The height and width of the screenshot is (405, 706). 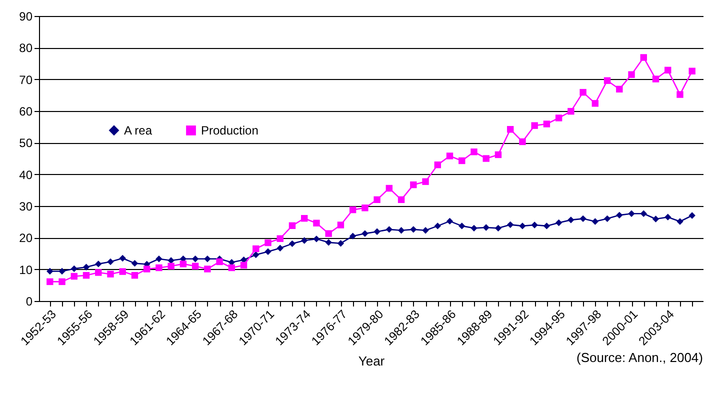 I want to click on y-tick-label: 10, so click(x=26, y=269).